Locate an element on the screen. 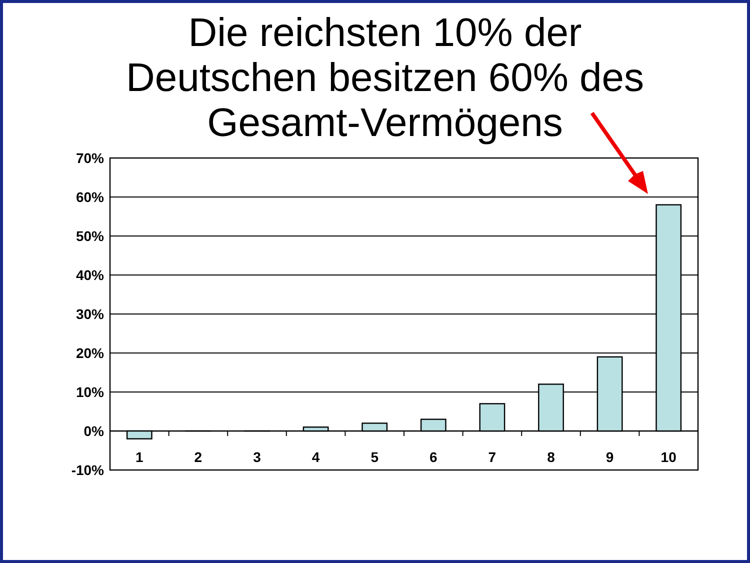 This screenshot has width=750, height=563. x-tick-label: 10 is located at coordinates (668, 457).